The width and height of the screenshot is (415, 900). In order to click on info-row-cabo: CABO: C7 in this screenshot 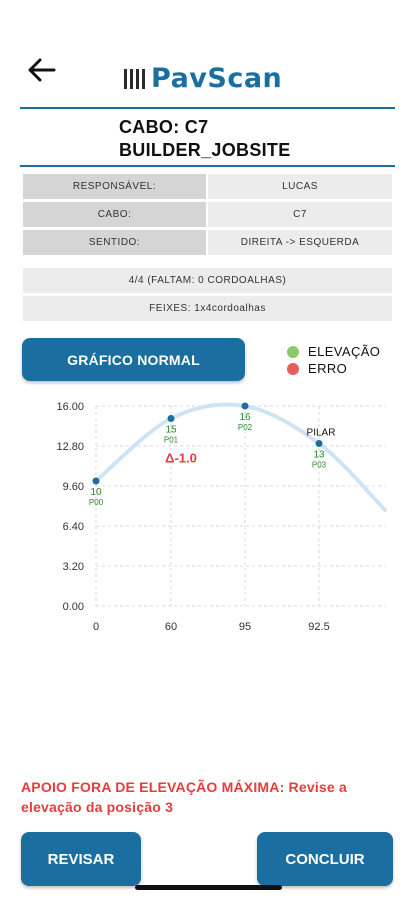, I will do `click(207, 214)`.